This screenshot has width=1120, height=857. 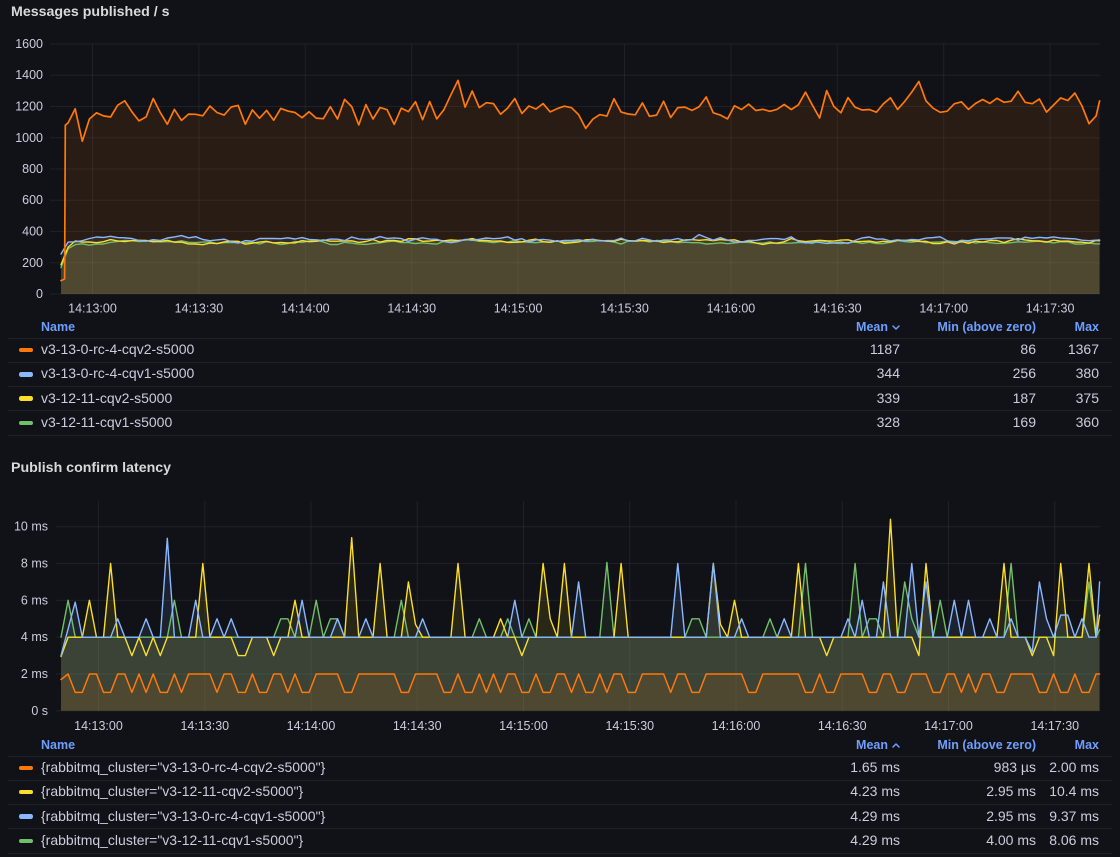 What do you see at coordinates (34, 564) in the screenshot?
I see `svg-text: 8 ms` at bounding box center [34, 564].